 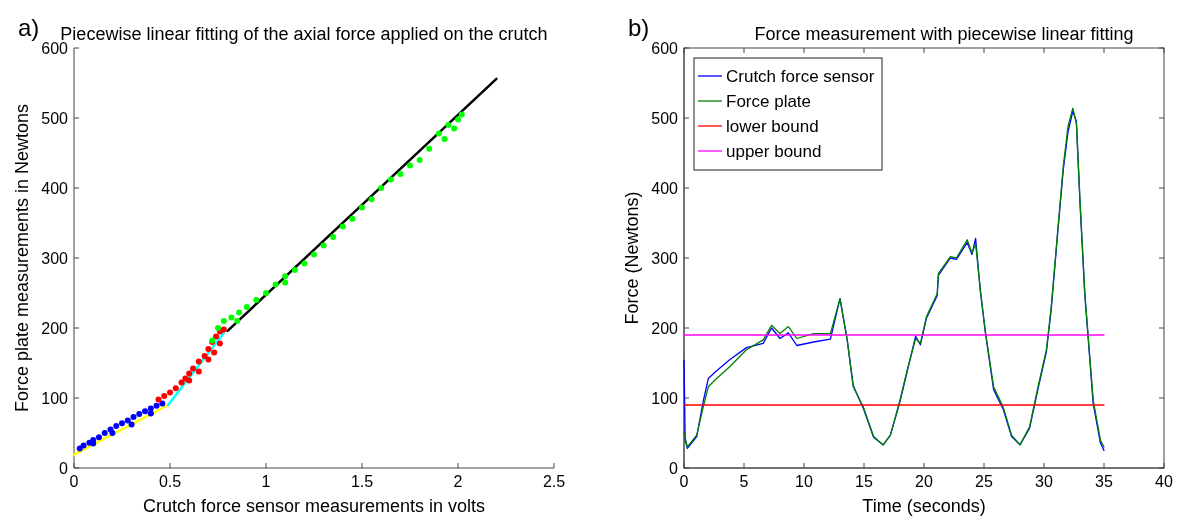 What do you see at coordinates (29, 27) in the screenshot?
I see `text: a)` at bounding box center [29, 27].